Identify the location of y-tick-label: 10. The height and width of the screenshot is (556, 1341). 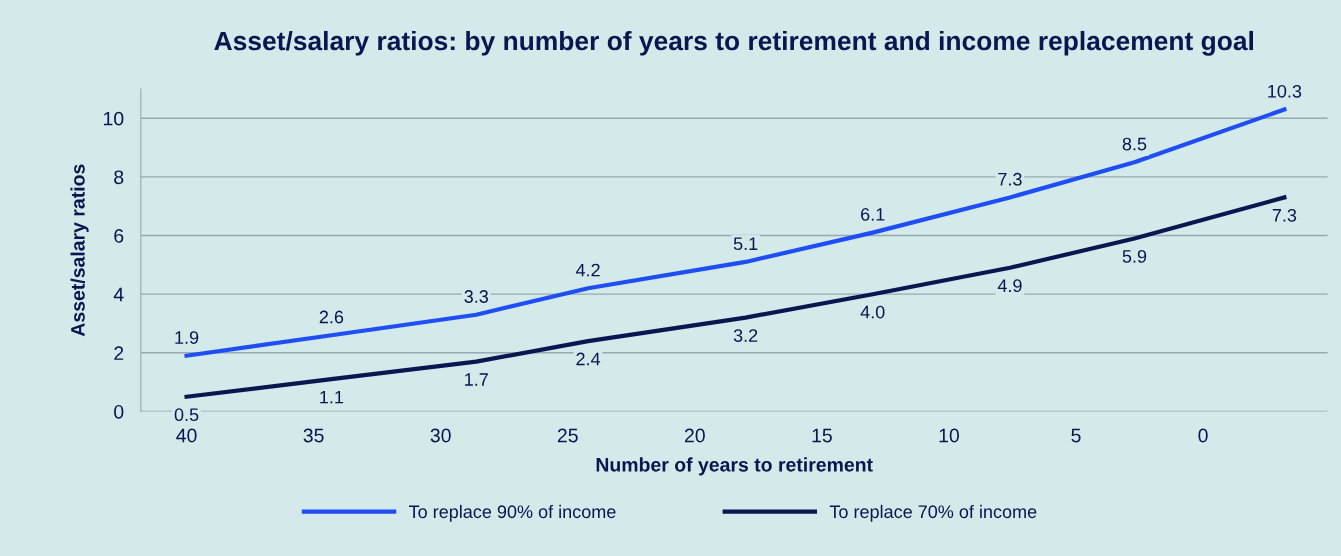
(114, 118).